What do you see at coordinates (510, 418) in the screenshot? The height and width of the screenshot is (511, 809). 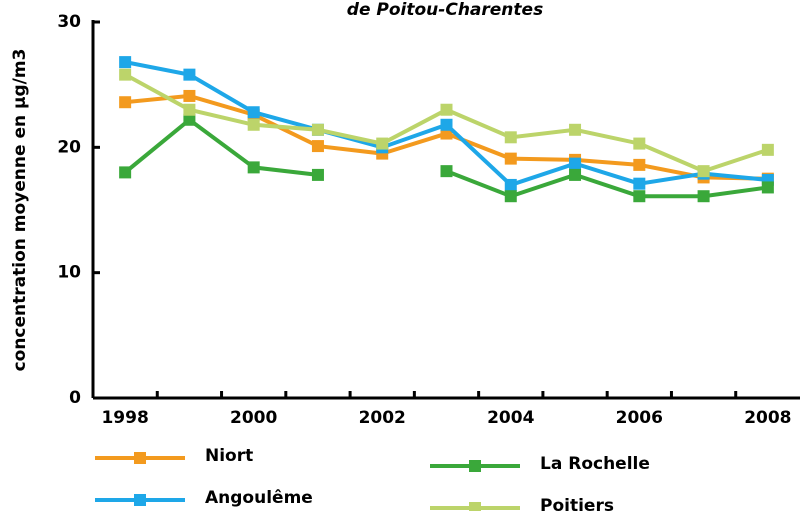 I see `x-tick-label: 2004` at bounding box center [510, 418].